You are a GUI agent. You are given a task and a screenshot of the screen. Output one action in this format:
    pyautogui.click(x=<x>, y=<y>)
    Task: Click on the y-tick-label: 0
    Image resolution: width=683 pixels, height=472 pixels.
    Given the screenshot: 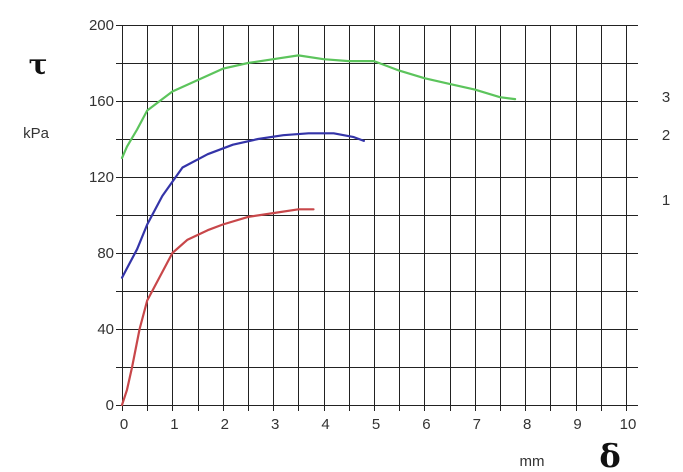 What is the action you would take?
    pyautogui.click(x=110, y=405)
    